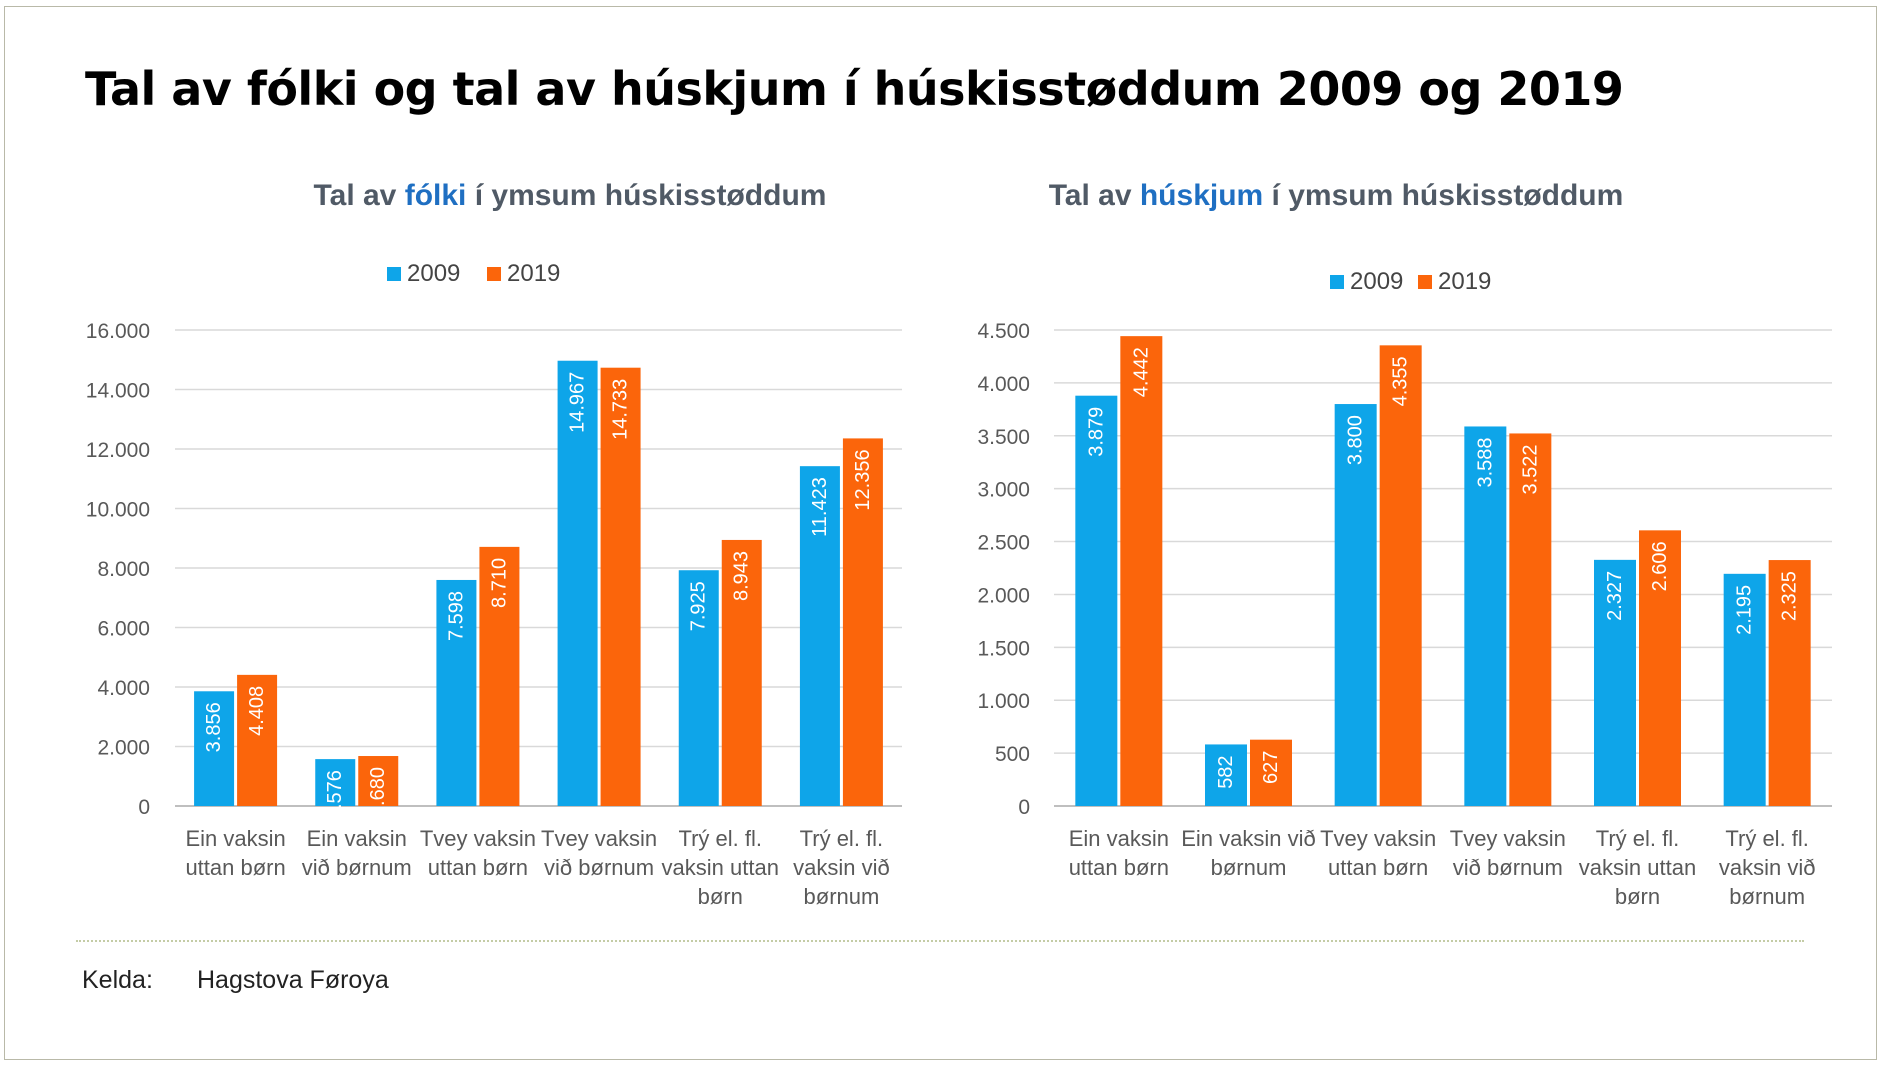 This screenshot has height=1067, width=1884. What do you see at coordinates (863, 479) in the screenshot?
I see `data-label: 12.356` at bounding box center [863, 479].